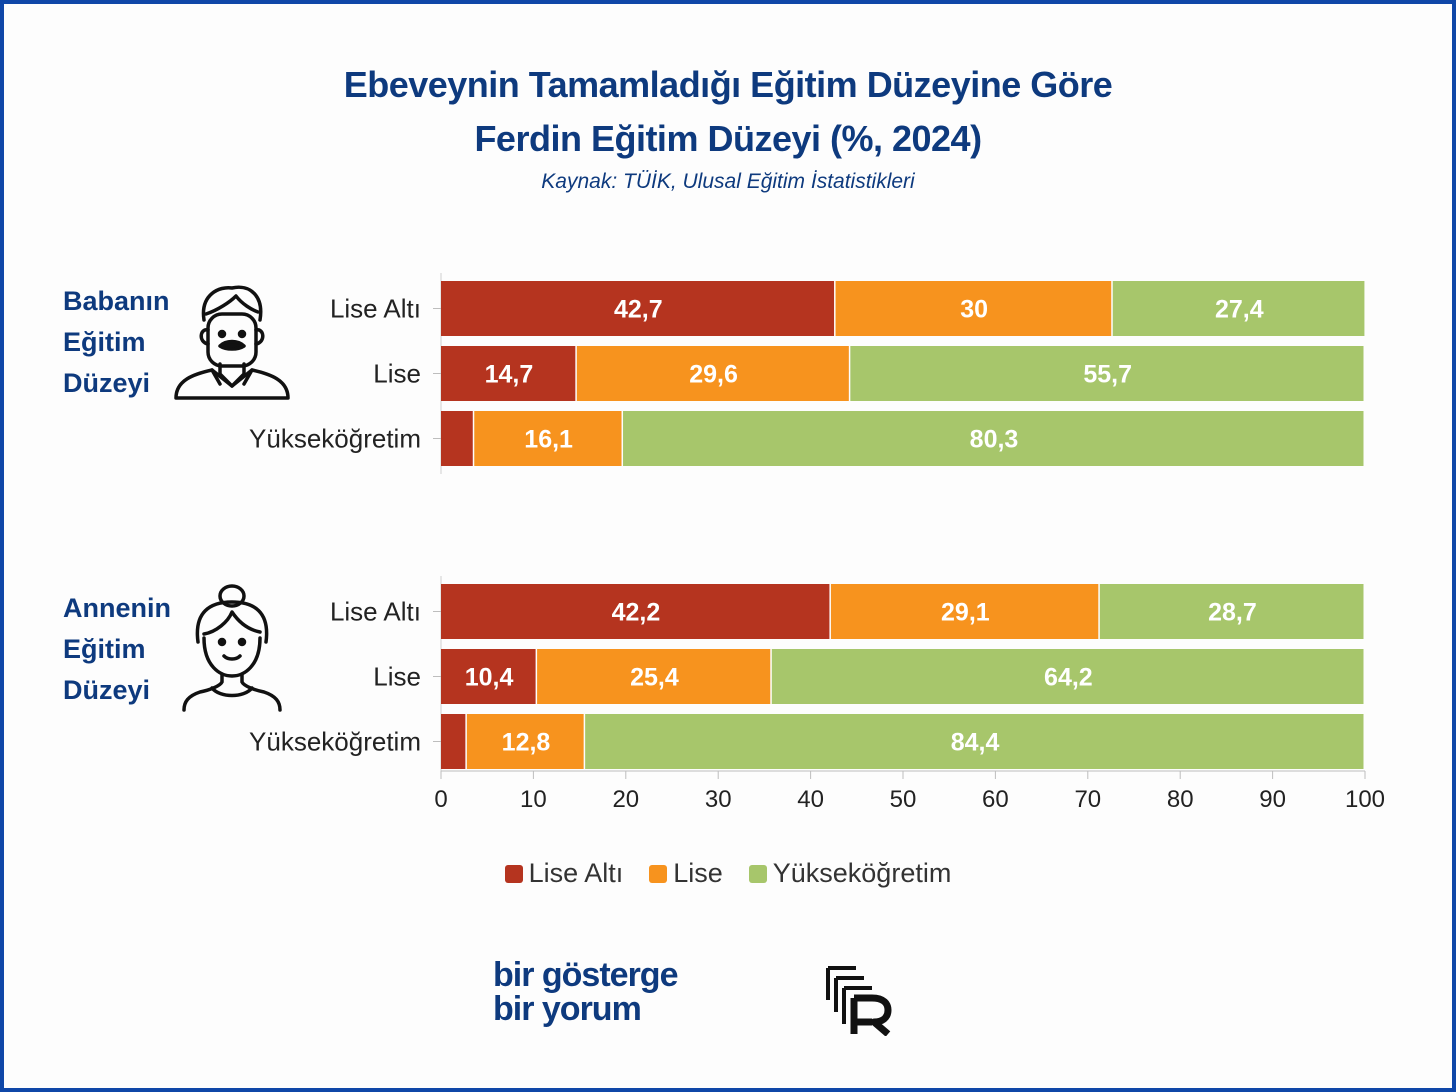  I want to click on chart-legend: Lise Altı Lise Yükseköğretim, so click(728, 873).